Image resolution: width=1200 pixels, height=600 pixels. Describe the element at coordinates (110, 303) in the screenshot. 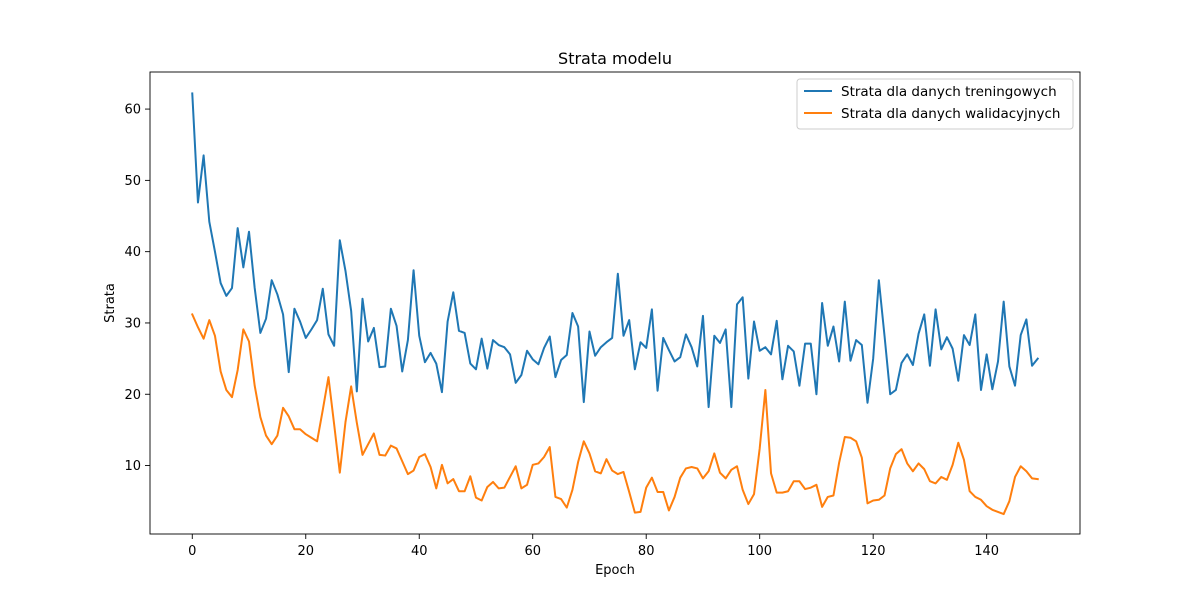

I see `y-axis-label: Strata` at that location.